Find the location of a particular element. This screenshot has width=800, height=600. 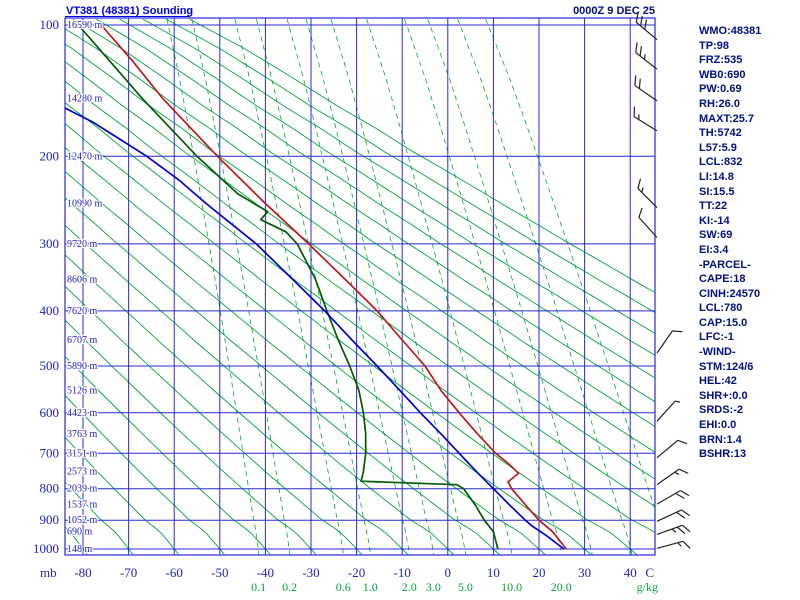

stat-line: PW:0.69 is located at coordinates (720, 89).